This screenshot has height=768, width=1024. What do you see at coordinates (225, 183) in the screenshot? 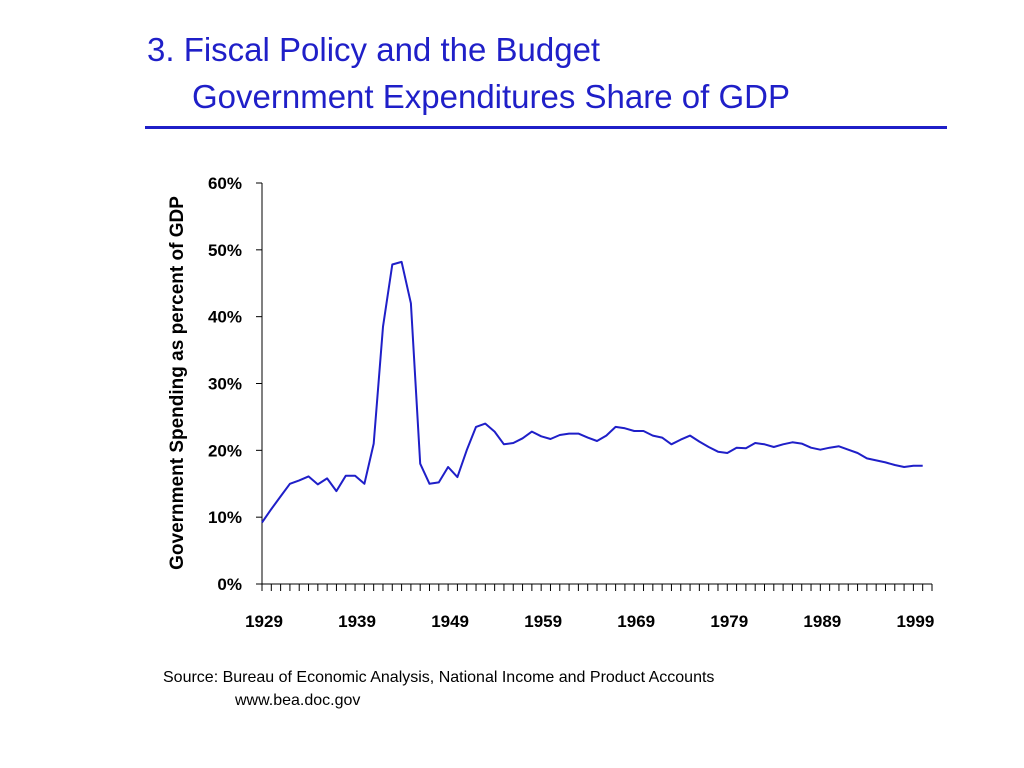
I see `y-tick-label: 60%` at bounding box center [225, 183].